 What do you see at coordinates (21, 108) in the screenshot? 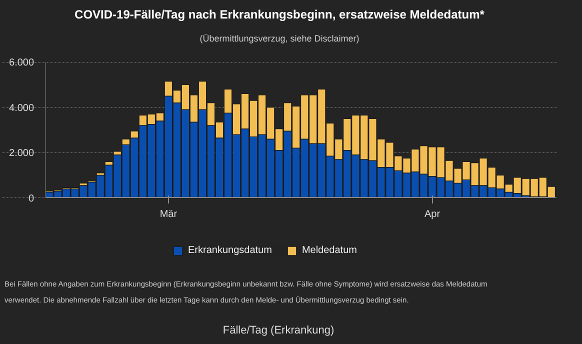
I see `y-tick-label: 4.000` at bounding box center [21, 108].